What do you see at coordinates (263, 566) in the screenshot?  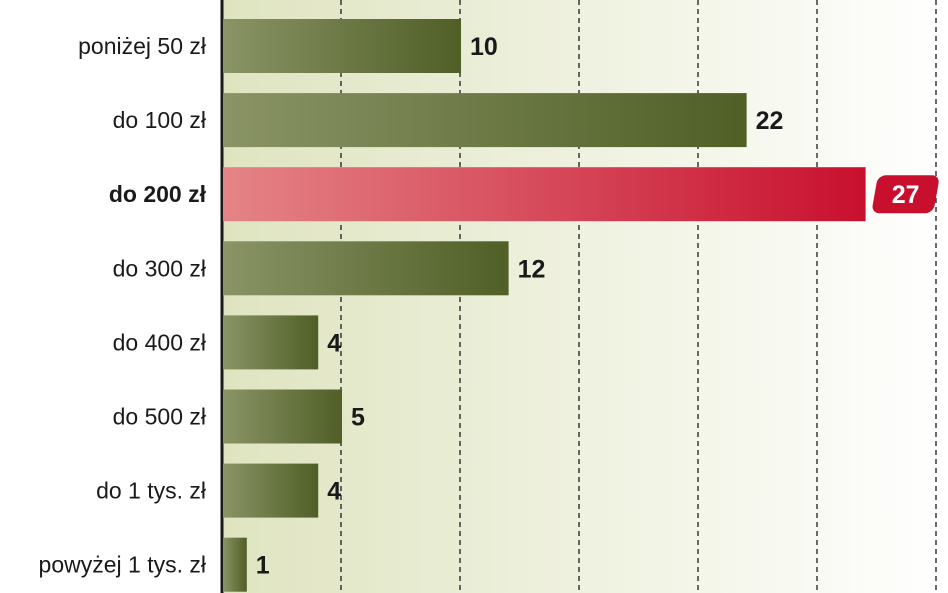 I see `value-label: 1` at bounding box center [263, 566].